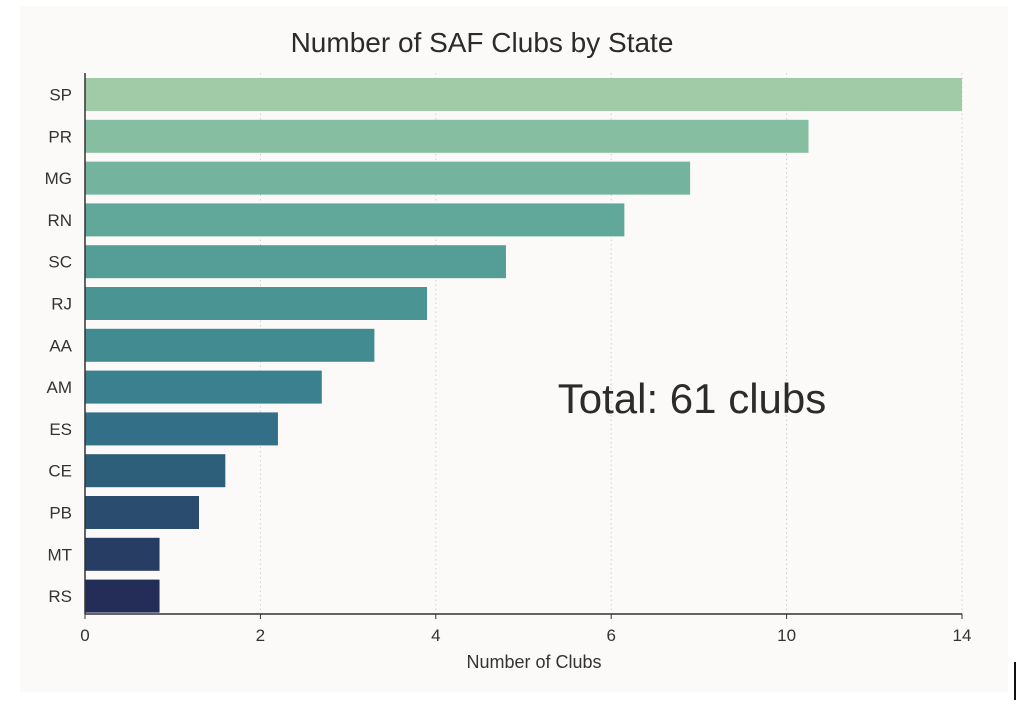  Describe the element at coordinates (60, 136) in the screenshot. I see `y-tick-label: PR` at that location.